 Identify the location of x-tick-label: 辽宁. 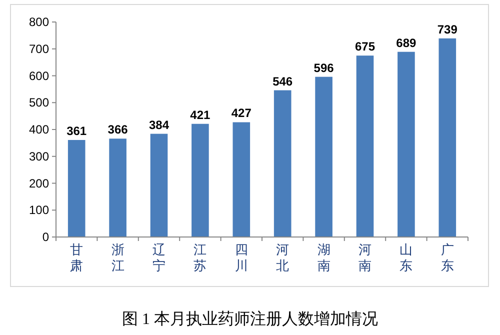
(159, 257).